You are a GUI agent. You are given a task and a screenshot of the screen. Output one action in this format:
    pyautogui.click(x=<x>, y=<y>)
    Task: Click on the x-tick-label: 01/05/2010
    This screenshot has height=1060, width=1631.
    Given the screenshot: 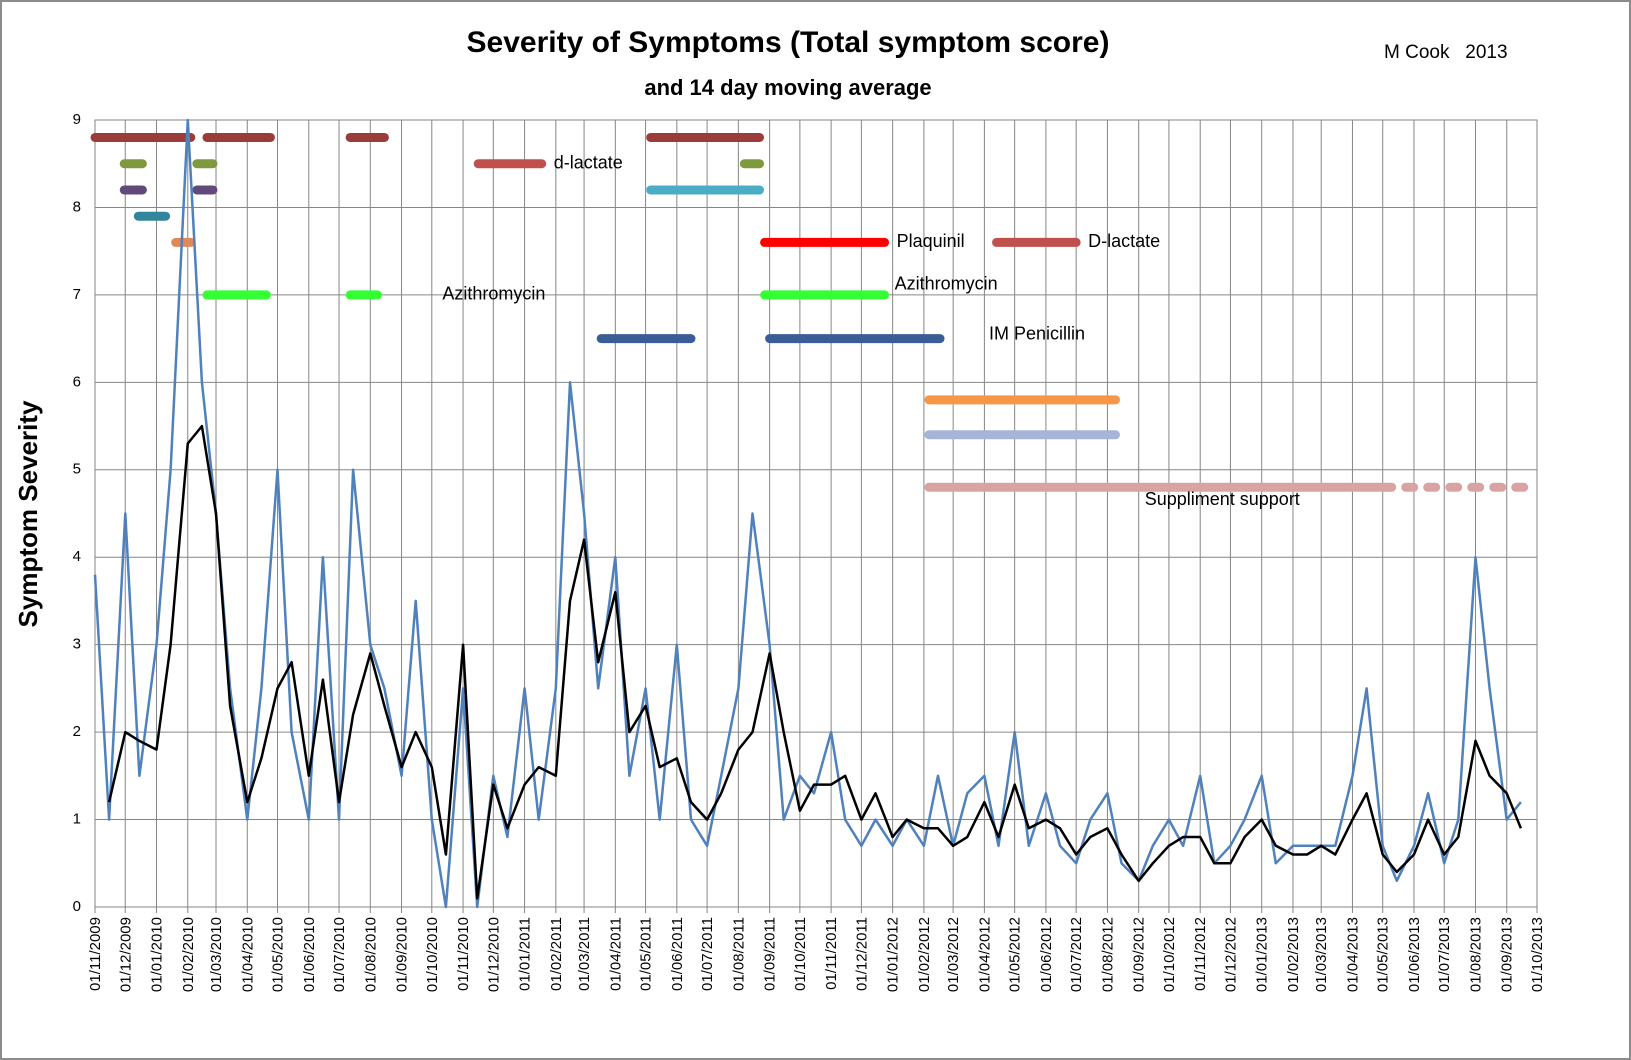 What is the action you would take?
    pyautogui.click(x=278, y=954)
    